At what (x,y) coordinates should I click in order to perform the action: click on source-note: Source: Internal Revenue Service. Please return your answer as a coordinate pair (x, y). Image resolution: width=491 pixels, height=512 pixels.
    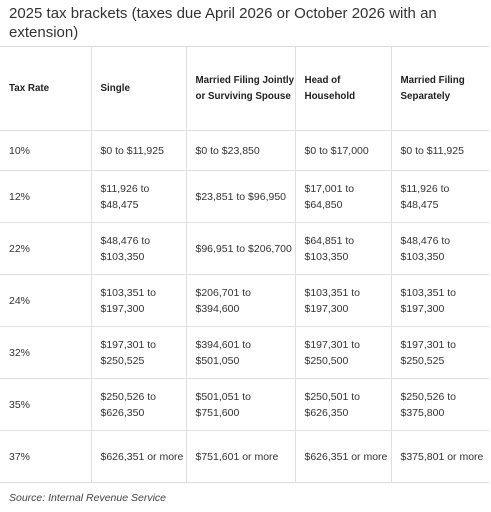
    Looking at the image, I should click on (88, 498).